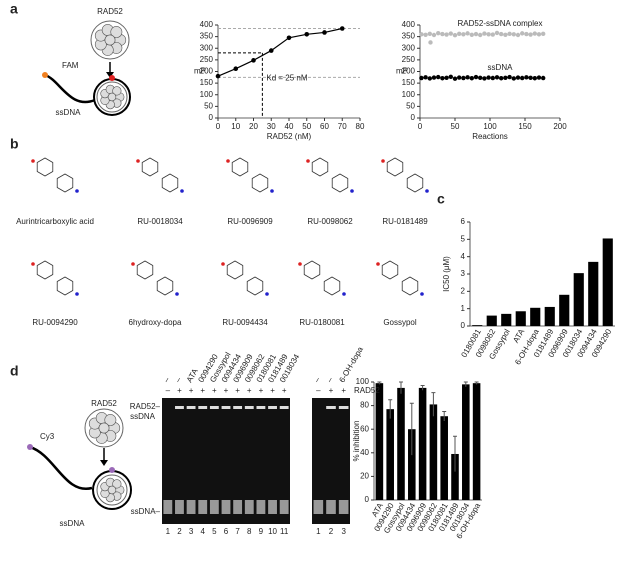  What do you see at coordinates (455, 126) in the screenshot?
I see `x-tick-label: 50` at bounding box center [455, 126].